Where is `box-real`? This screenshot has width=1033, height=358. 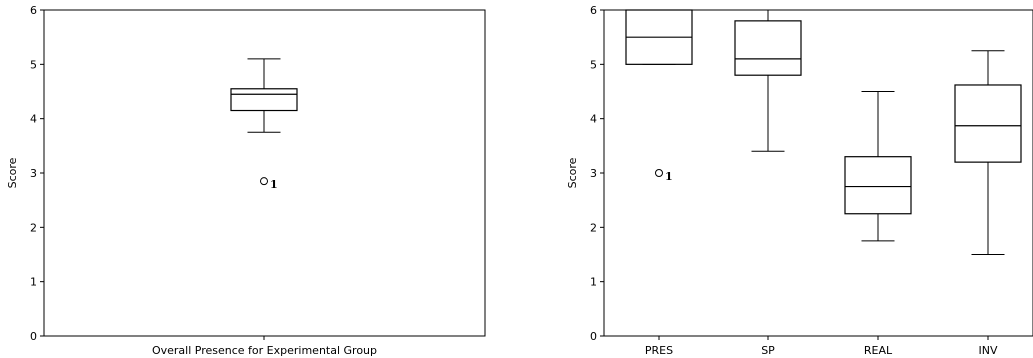
box-real is located at coordinates (878, 166).